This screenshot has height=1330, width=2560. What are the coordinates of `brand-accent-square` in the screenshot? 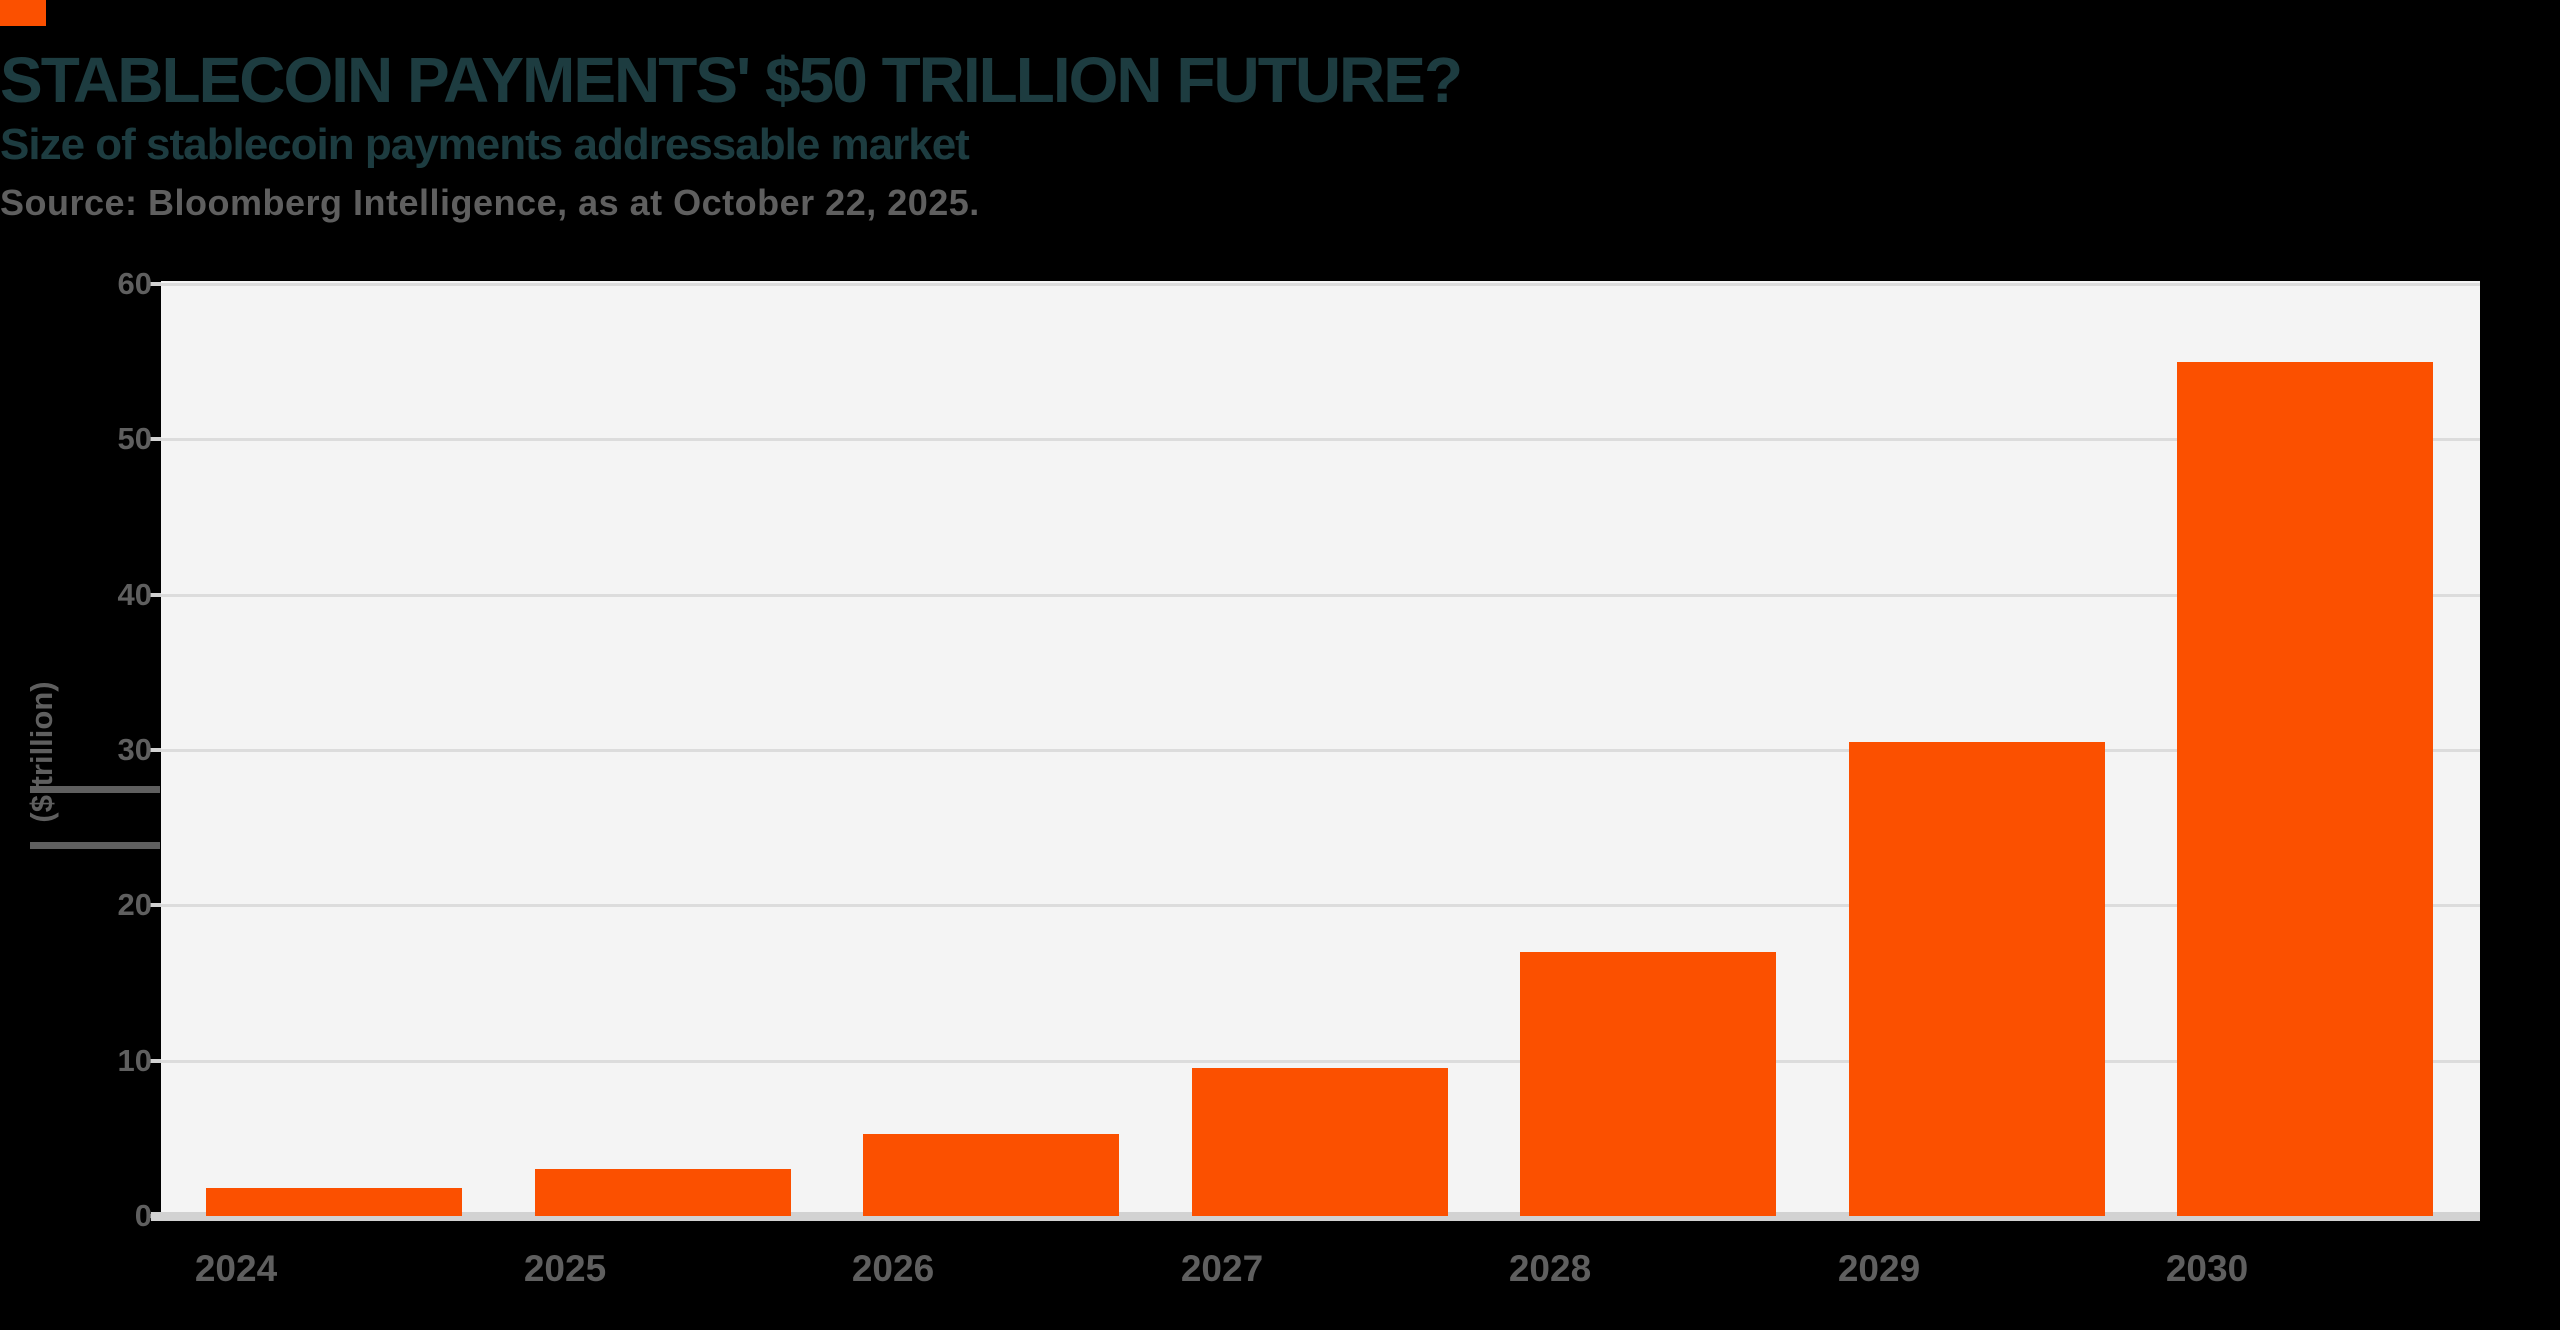 It's located at (23, 13).